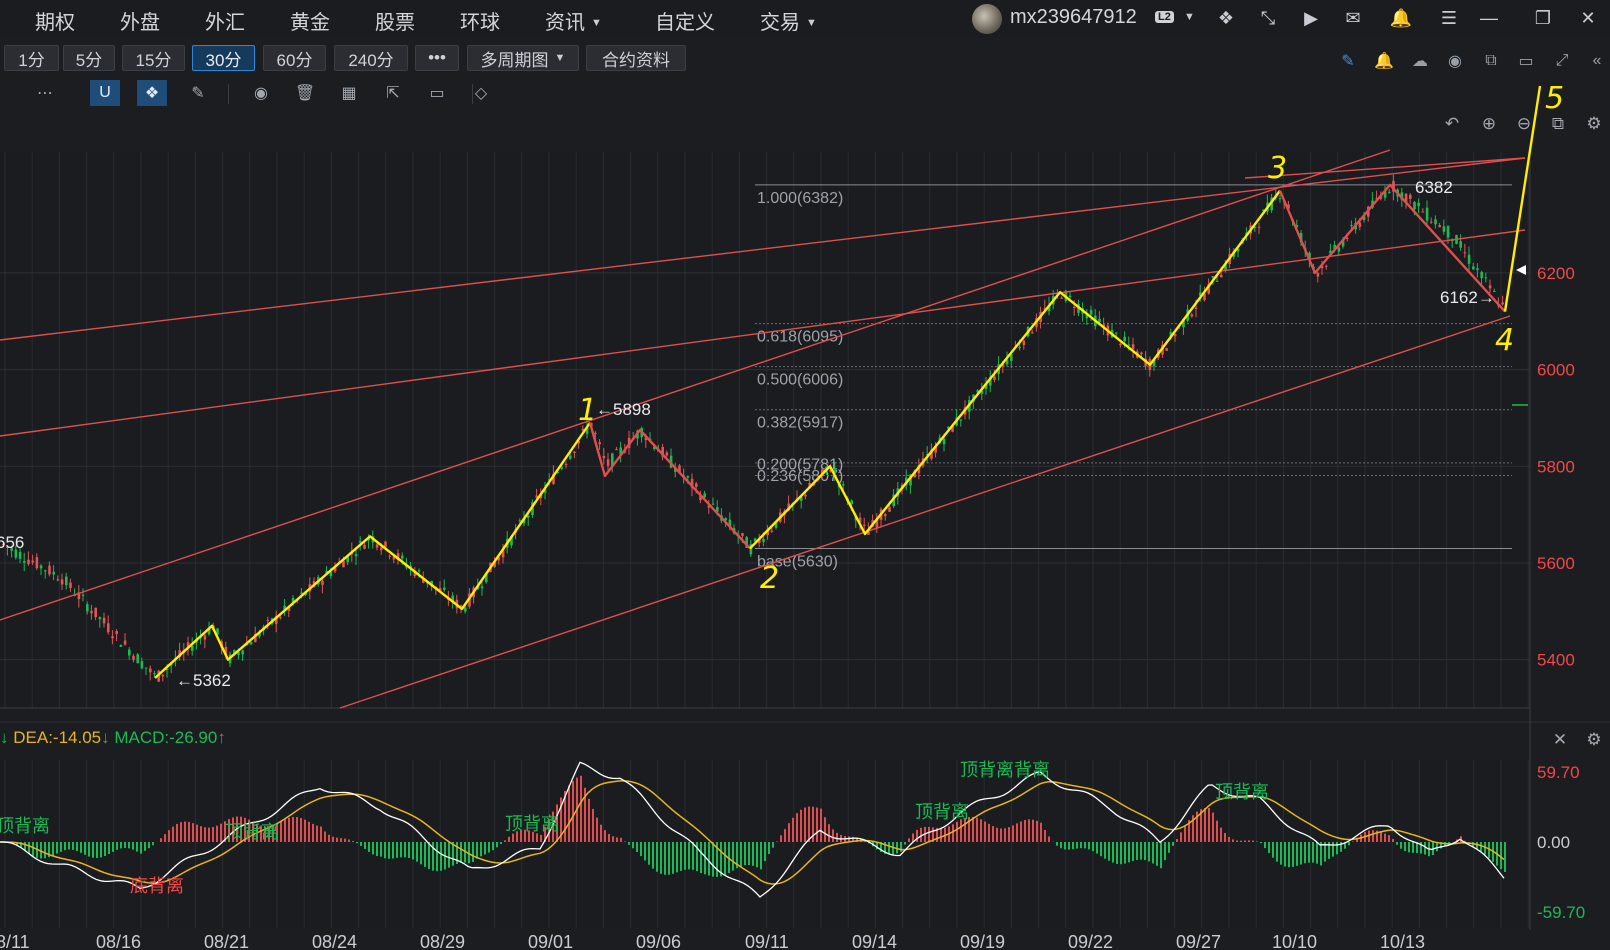 The image size is (1610, 950). What do you see at coordinates (1491, 60) in the screenshot?
I see `copy-icon: ⧉` at bounding box center [1491, 60].